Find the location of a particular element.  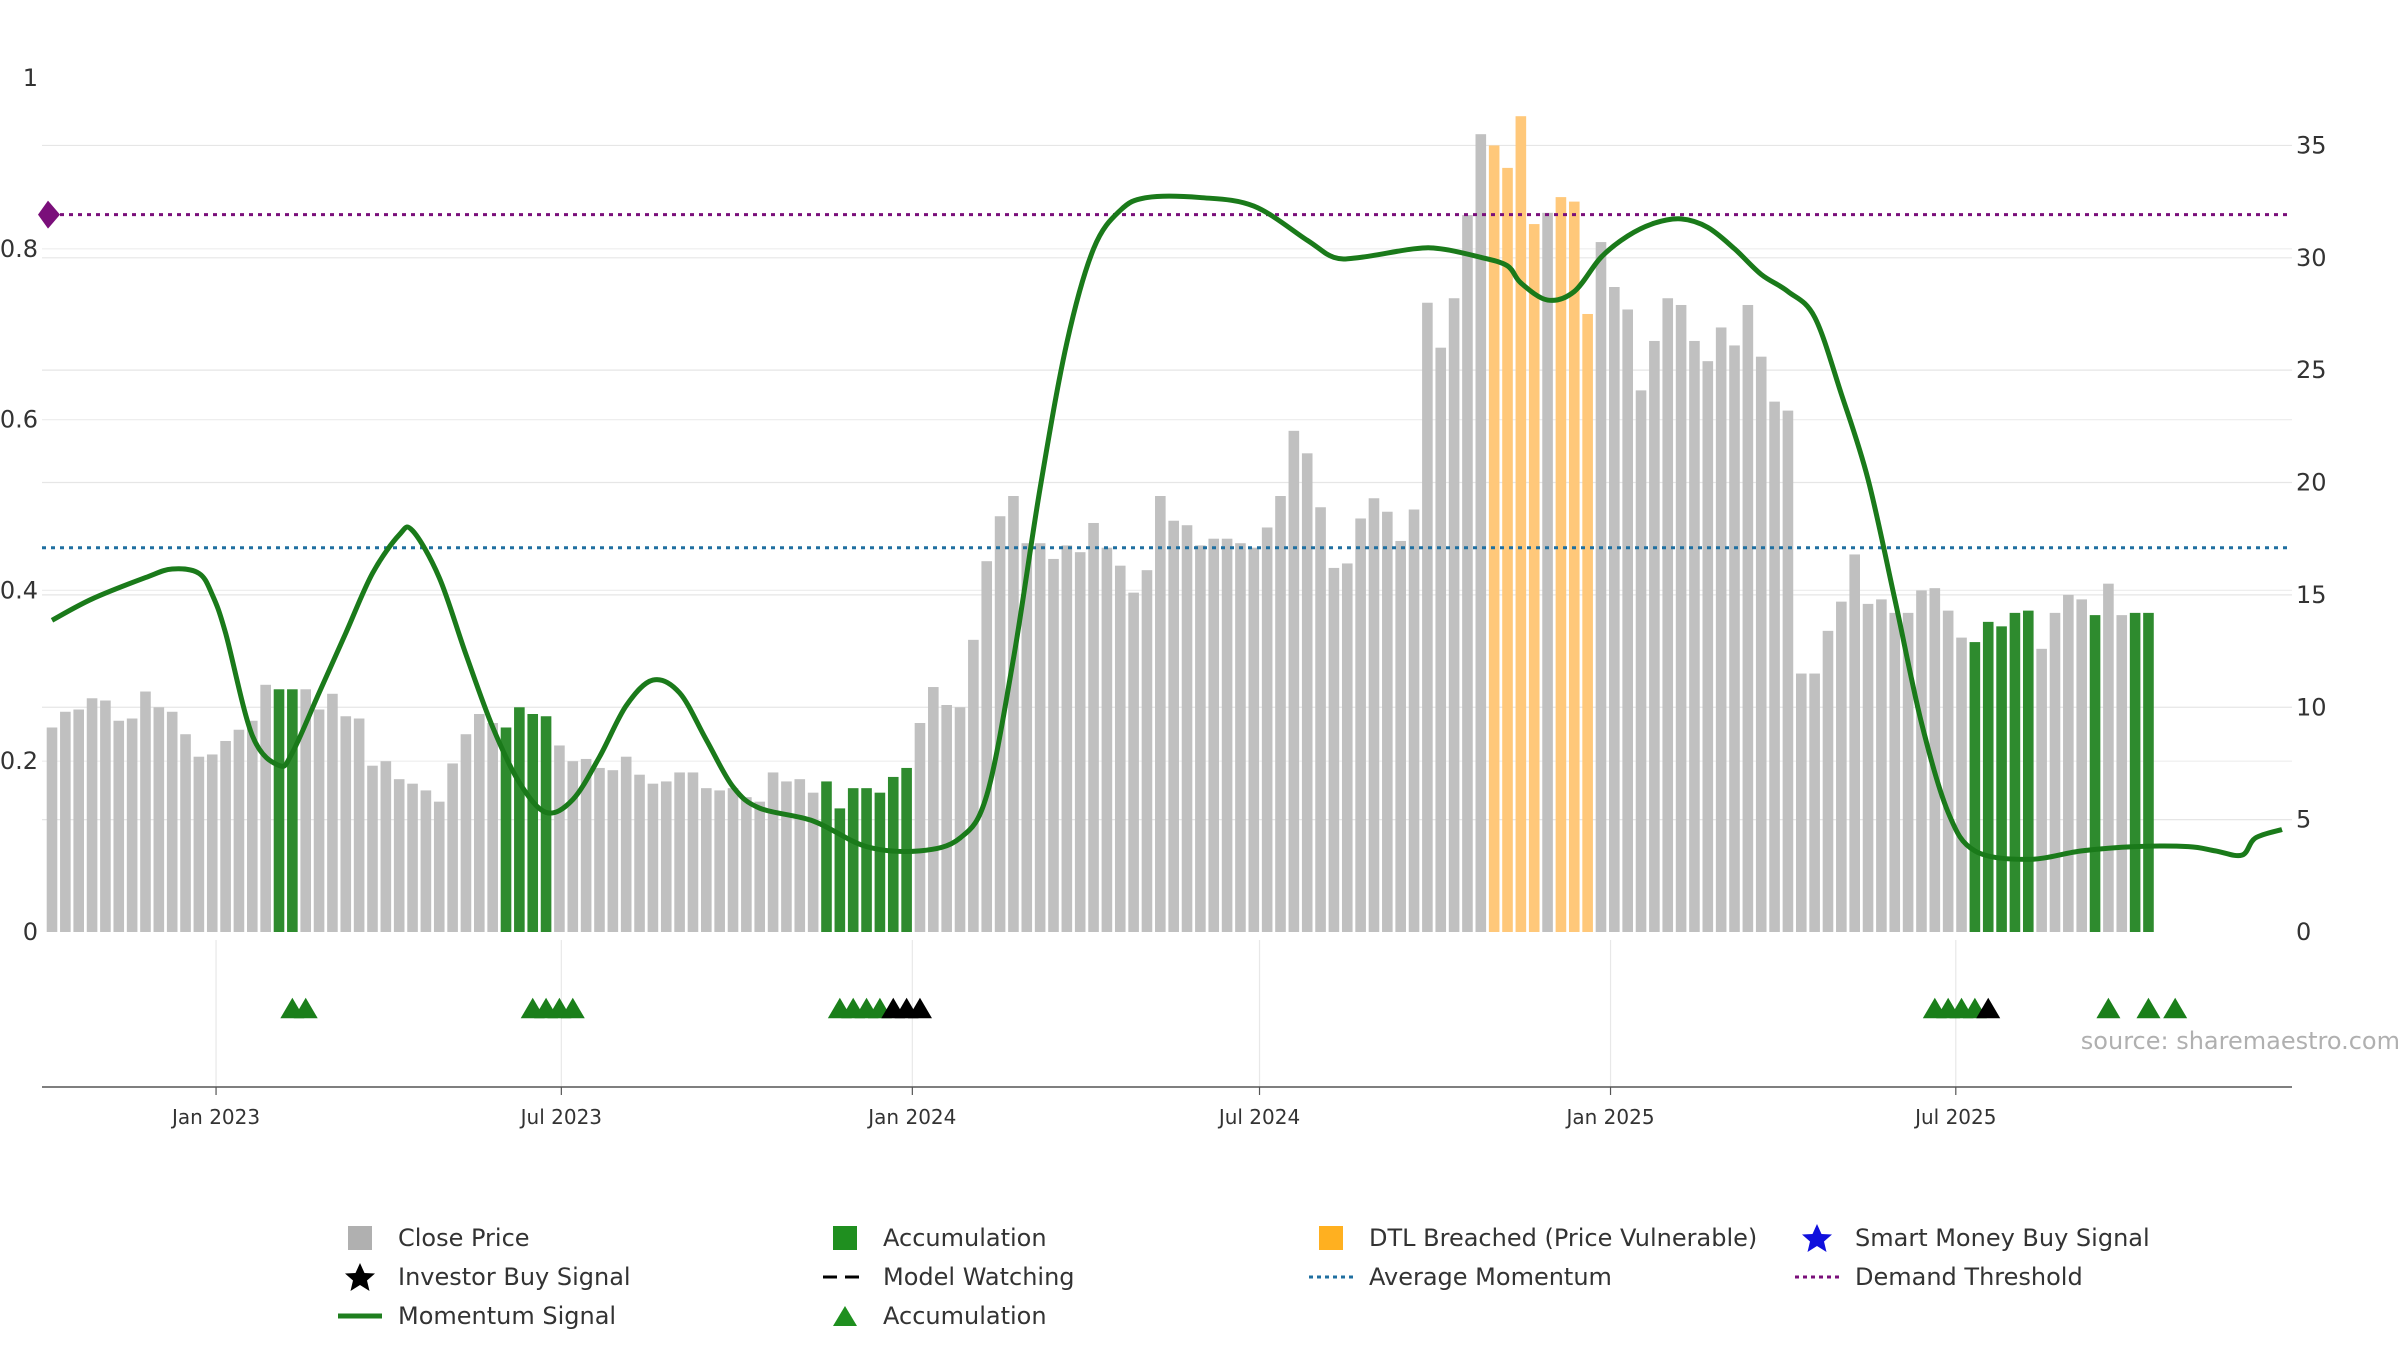

investor-buy-marker is located at coordinates (1988, 1008).